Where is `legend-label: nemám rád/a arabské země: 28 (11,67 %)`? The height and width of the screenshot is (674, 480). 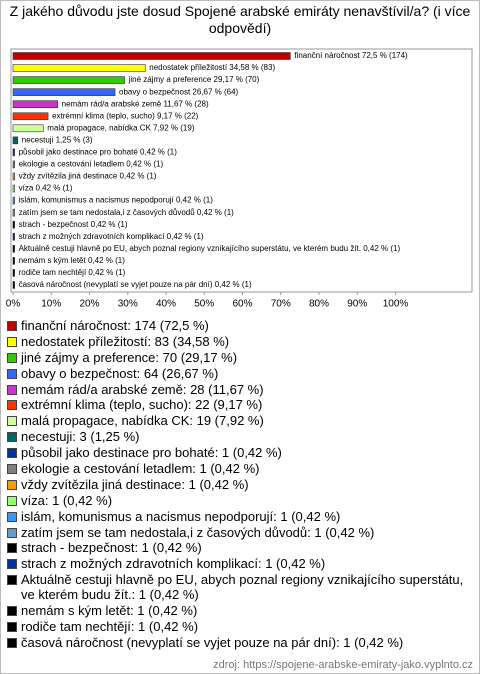
legend-label: nemám rád/a arabské země: 28 (11,67 %) is located at coordinates (142, 389).